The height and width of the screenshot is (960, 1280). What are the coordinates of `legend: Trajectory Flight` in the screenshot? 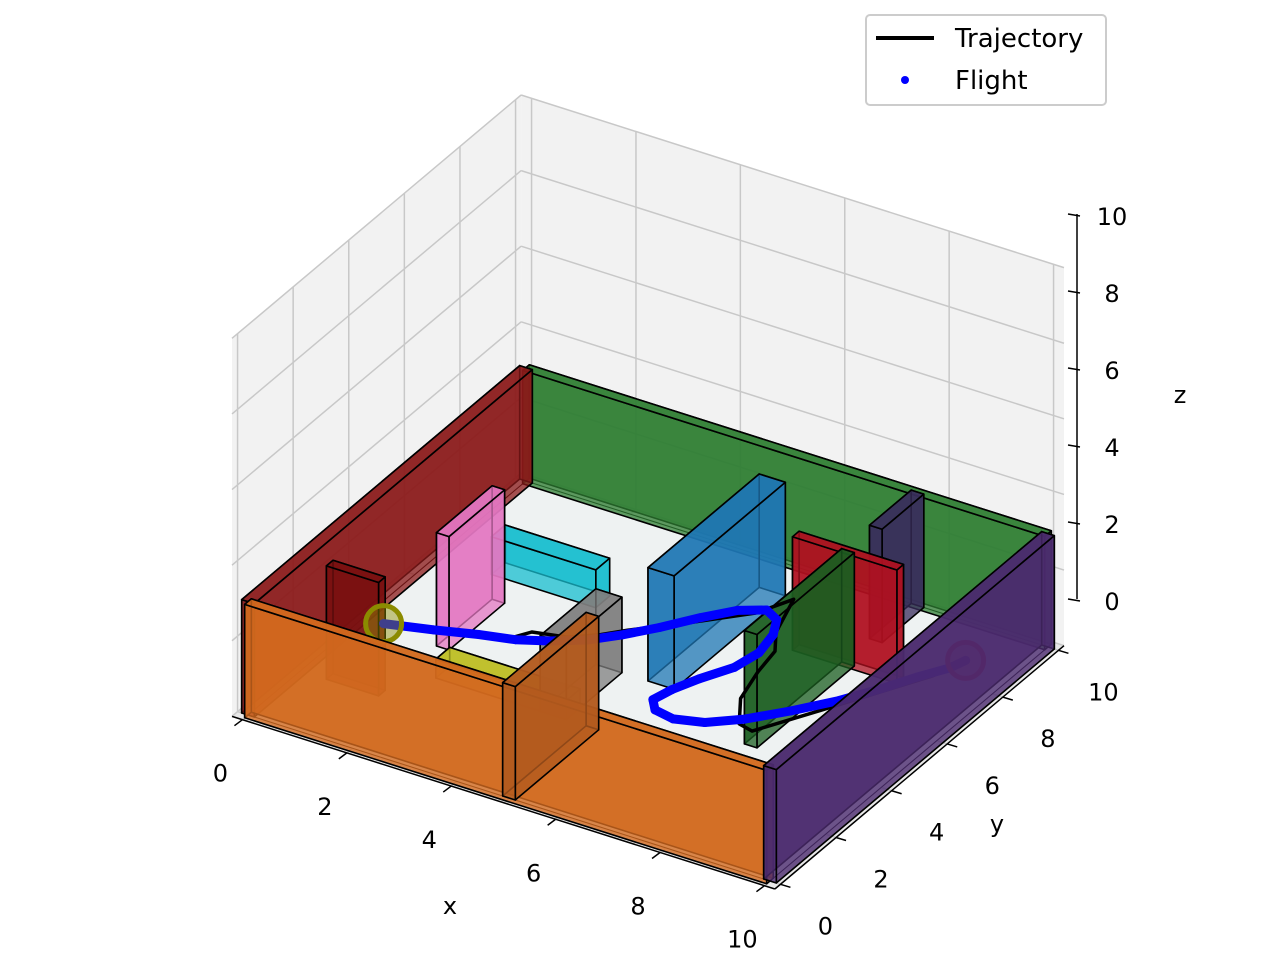 It's located at (986, 60).